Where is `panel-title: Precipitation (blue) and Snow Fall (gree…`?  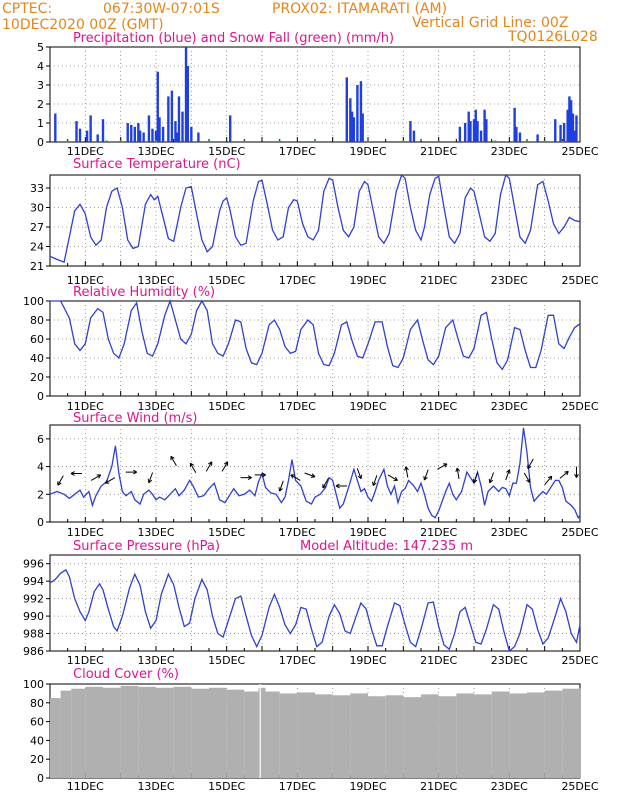 panel-title: Precipitation (blue) and Snow Fall (gree… is located at coordinates (233, 38).